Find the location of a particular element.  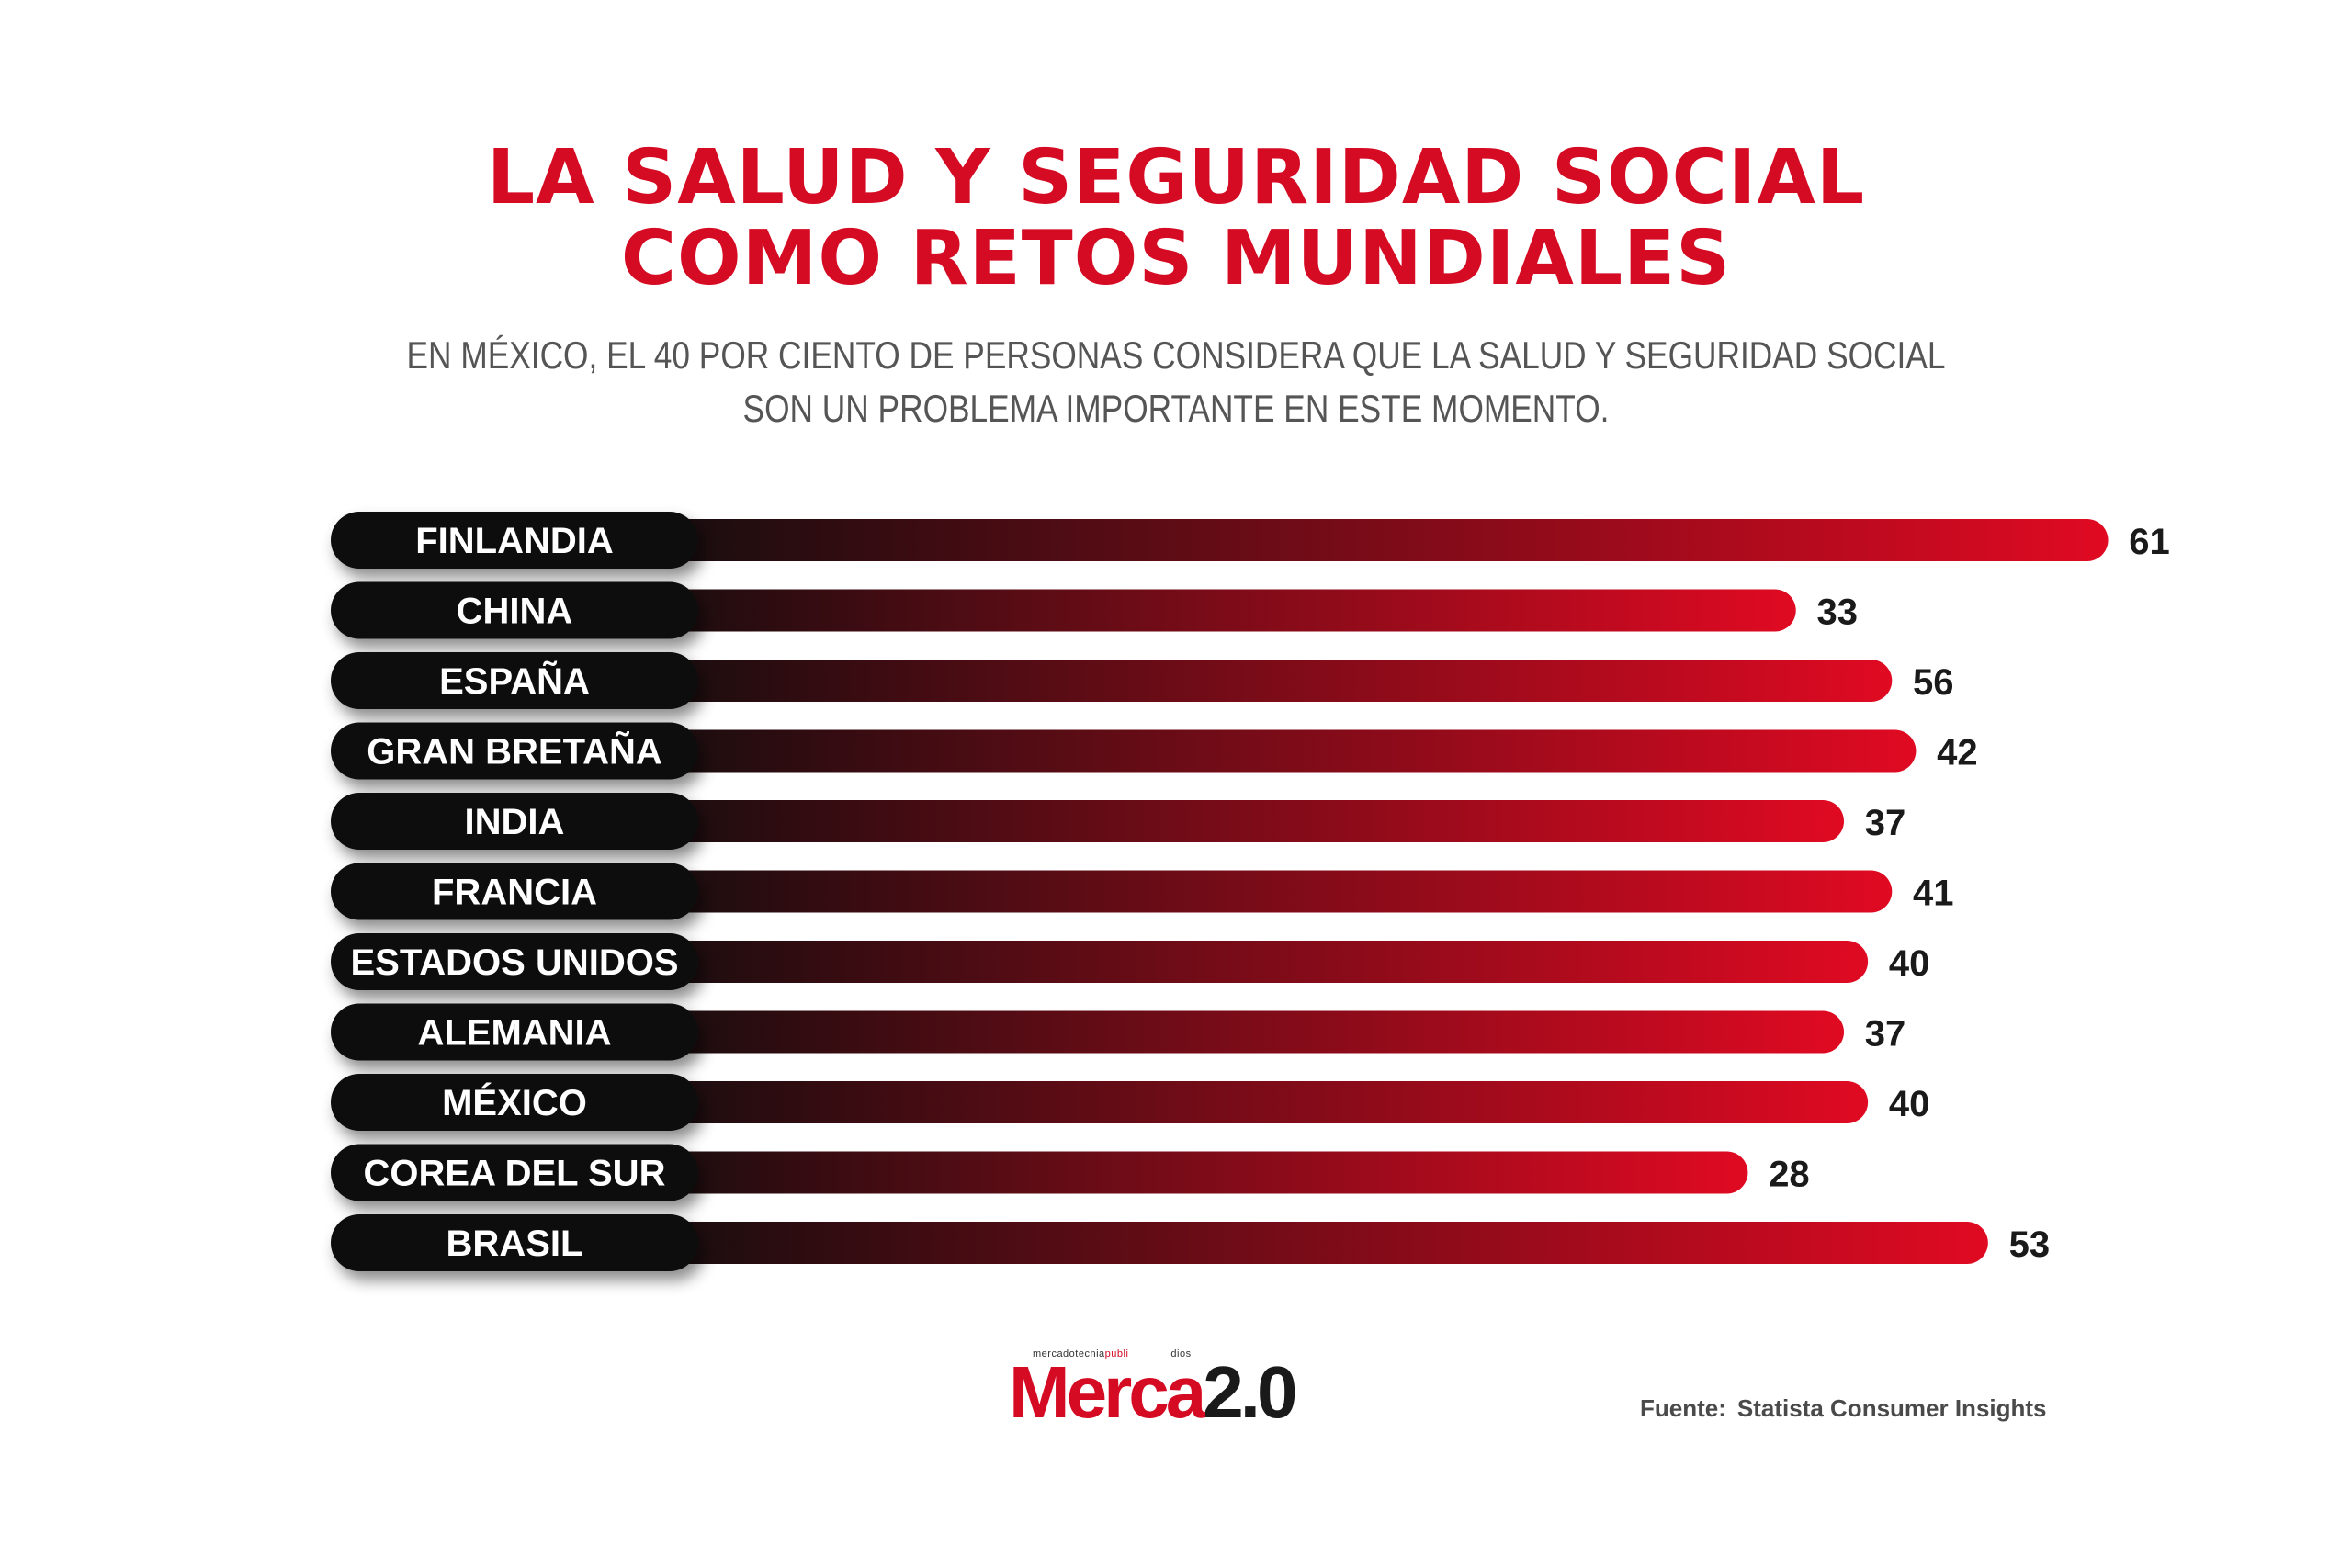

merca-logo: mercadotecniapubli dios Merca2.0 is located at coordinates (1184, 1385).